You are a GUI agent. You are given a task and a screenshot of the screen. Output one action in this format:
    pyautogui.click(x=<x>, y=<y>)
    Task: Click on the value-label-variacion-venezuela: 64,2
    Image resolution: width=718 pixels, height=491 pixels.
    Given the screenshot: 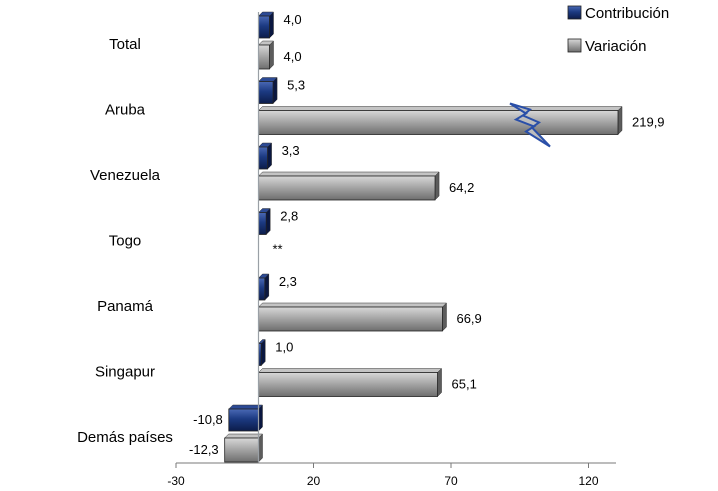 What is the action you would take?
    pyautogui.click(x=461, y=187)
    